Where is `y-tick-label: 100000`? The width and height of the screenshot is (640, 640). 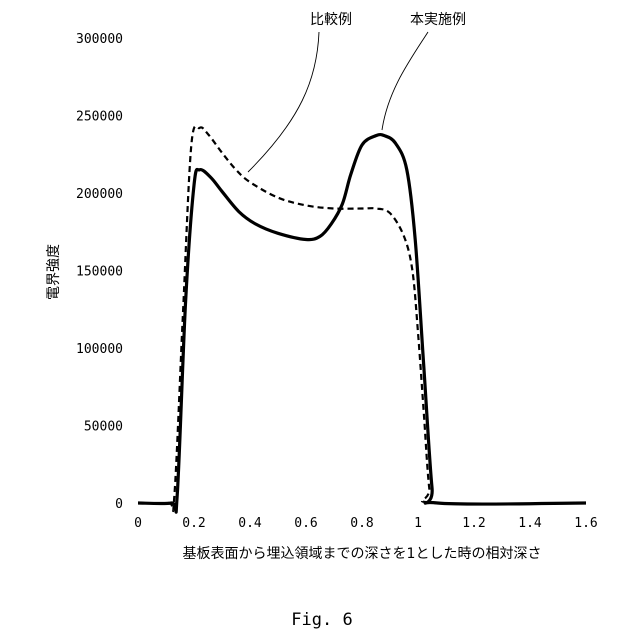 y-tick-label: 100000 is located at coordinates (99, 349).